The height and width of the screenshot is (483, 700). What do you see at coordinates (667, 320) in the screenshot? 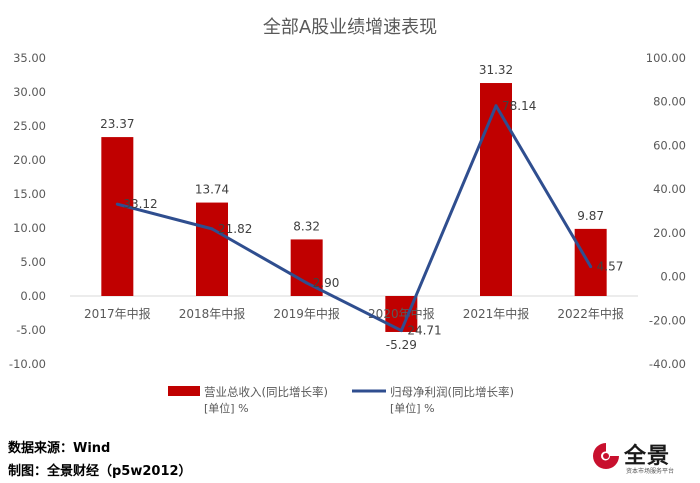
I see `right-axis-tick: -20.00` at bounding box center [667, 320].